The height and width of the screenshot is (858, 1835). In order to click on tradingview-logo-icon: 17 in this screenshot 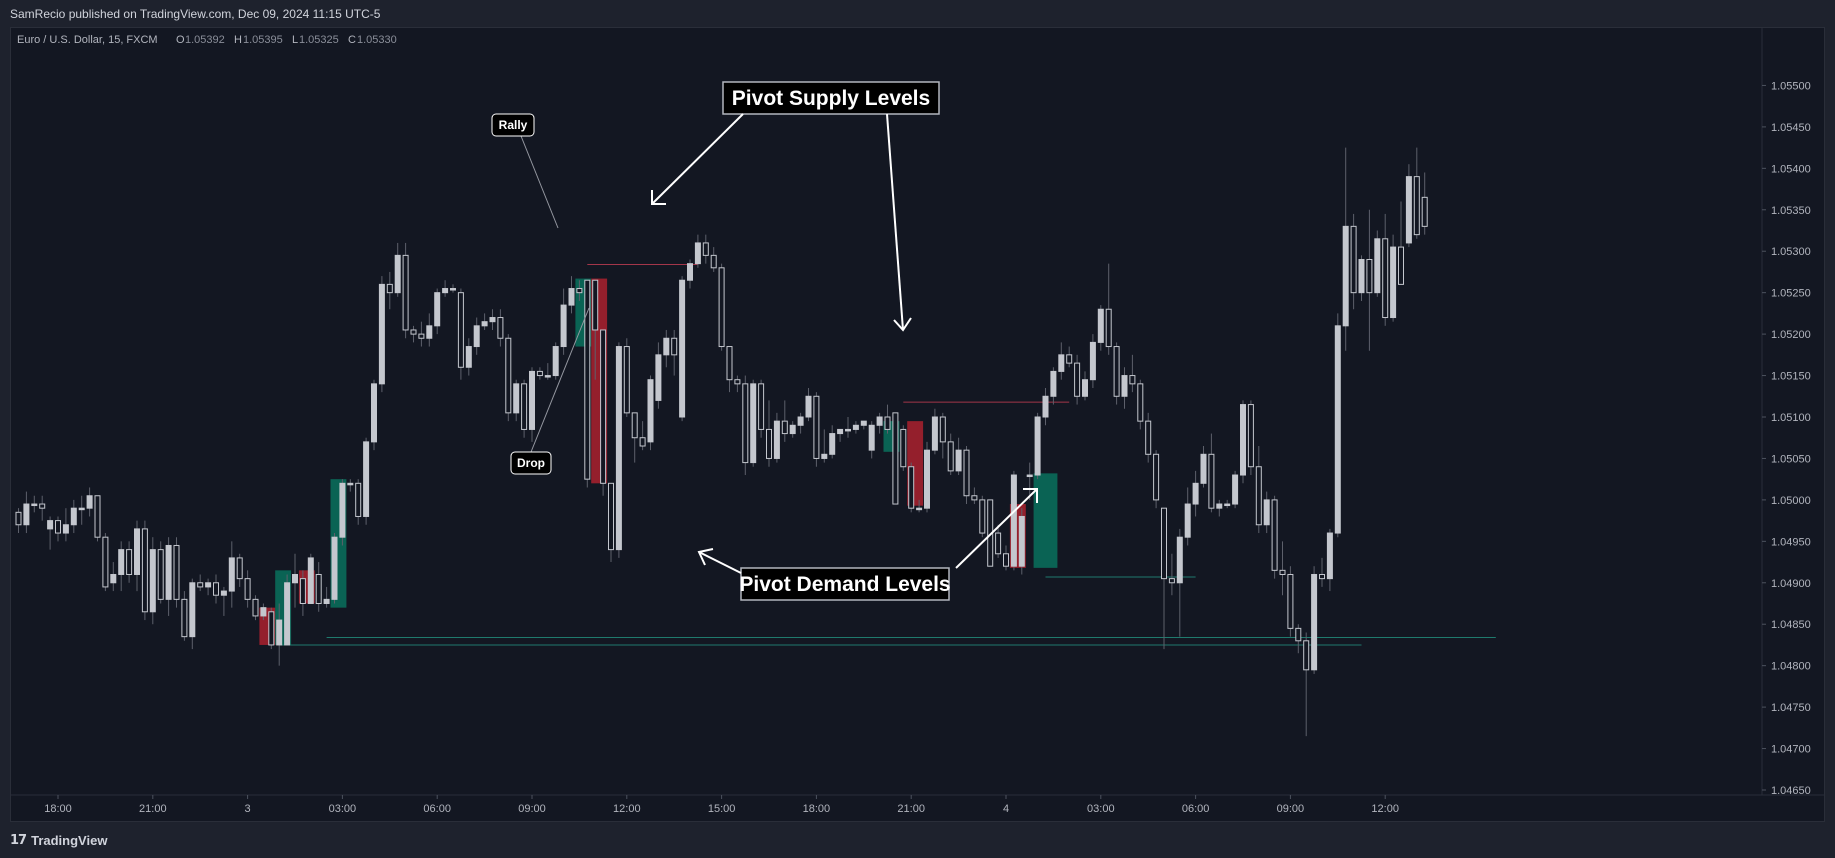, I will do `click(18, 840)`.